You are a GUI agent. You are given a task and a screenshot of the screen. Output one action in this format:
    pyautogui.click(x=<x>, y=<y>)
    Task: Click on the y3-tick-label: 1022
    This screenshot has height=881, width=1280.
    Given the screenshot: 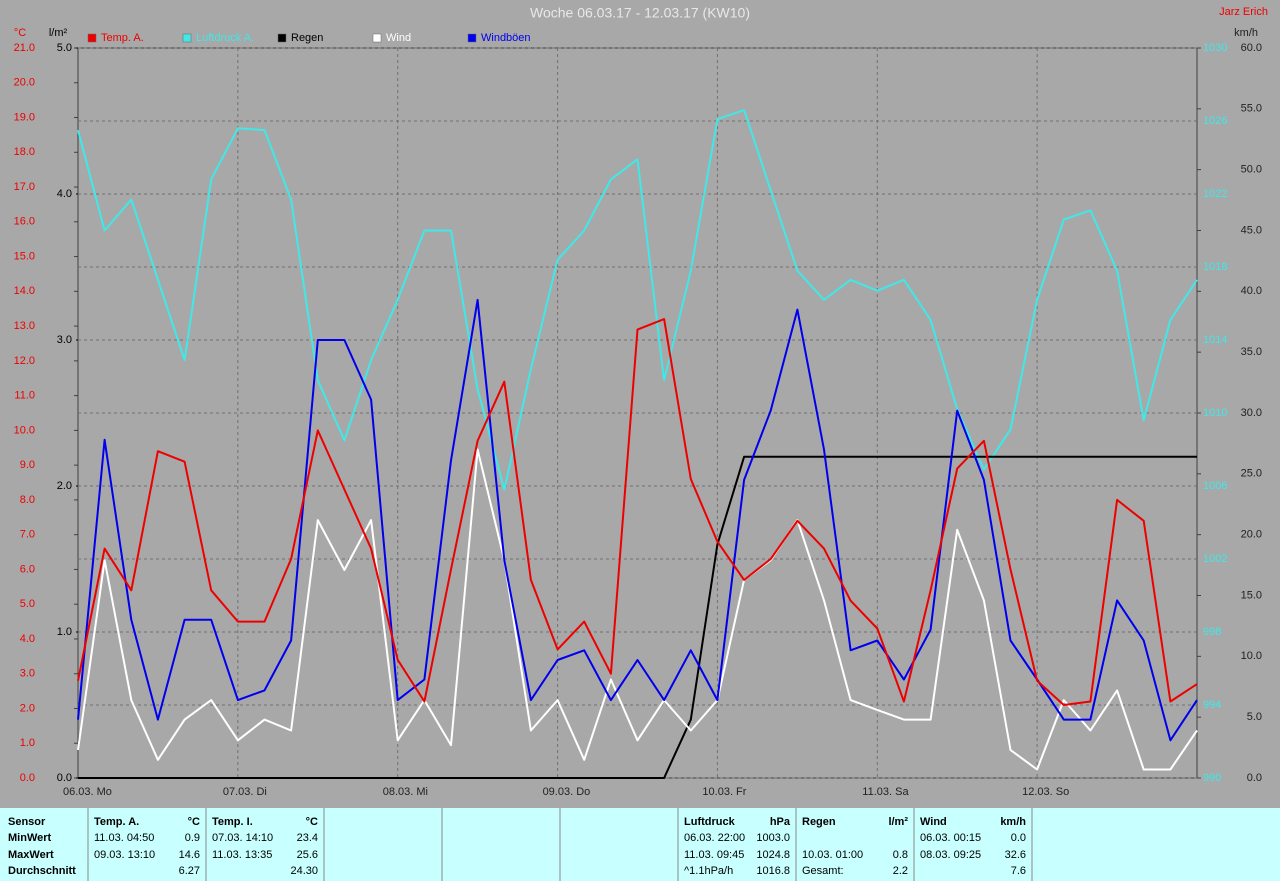 What is the action you would take?
    pyautogui.click(x=1215, y=194)
    